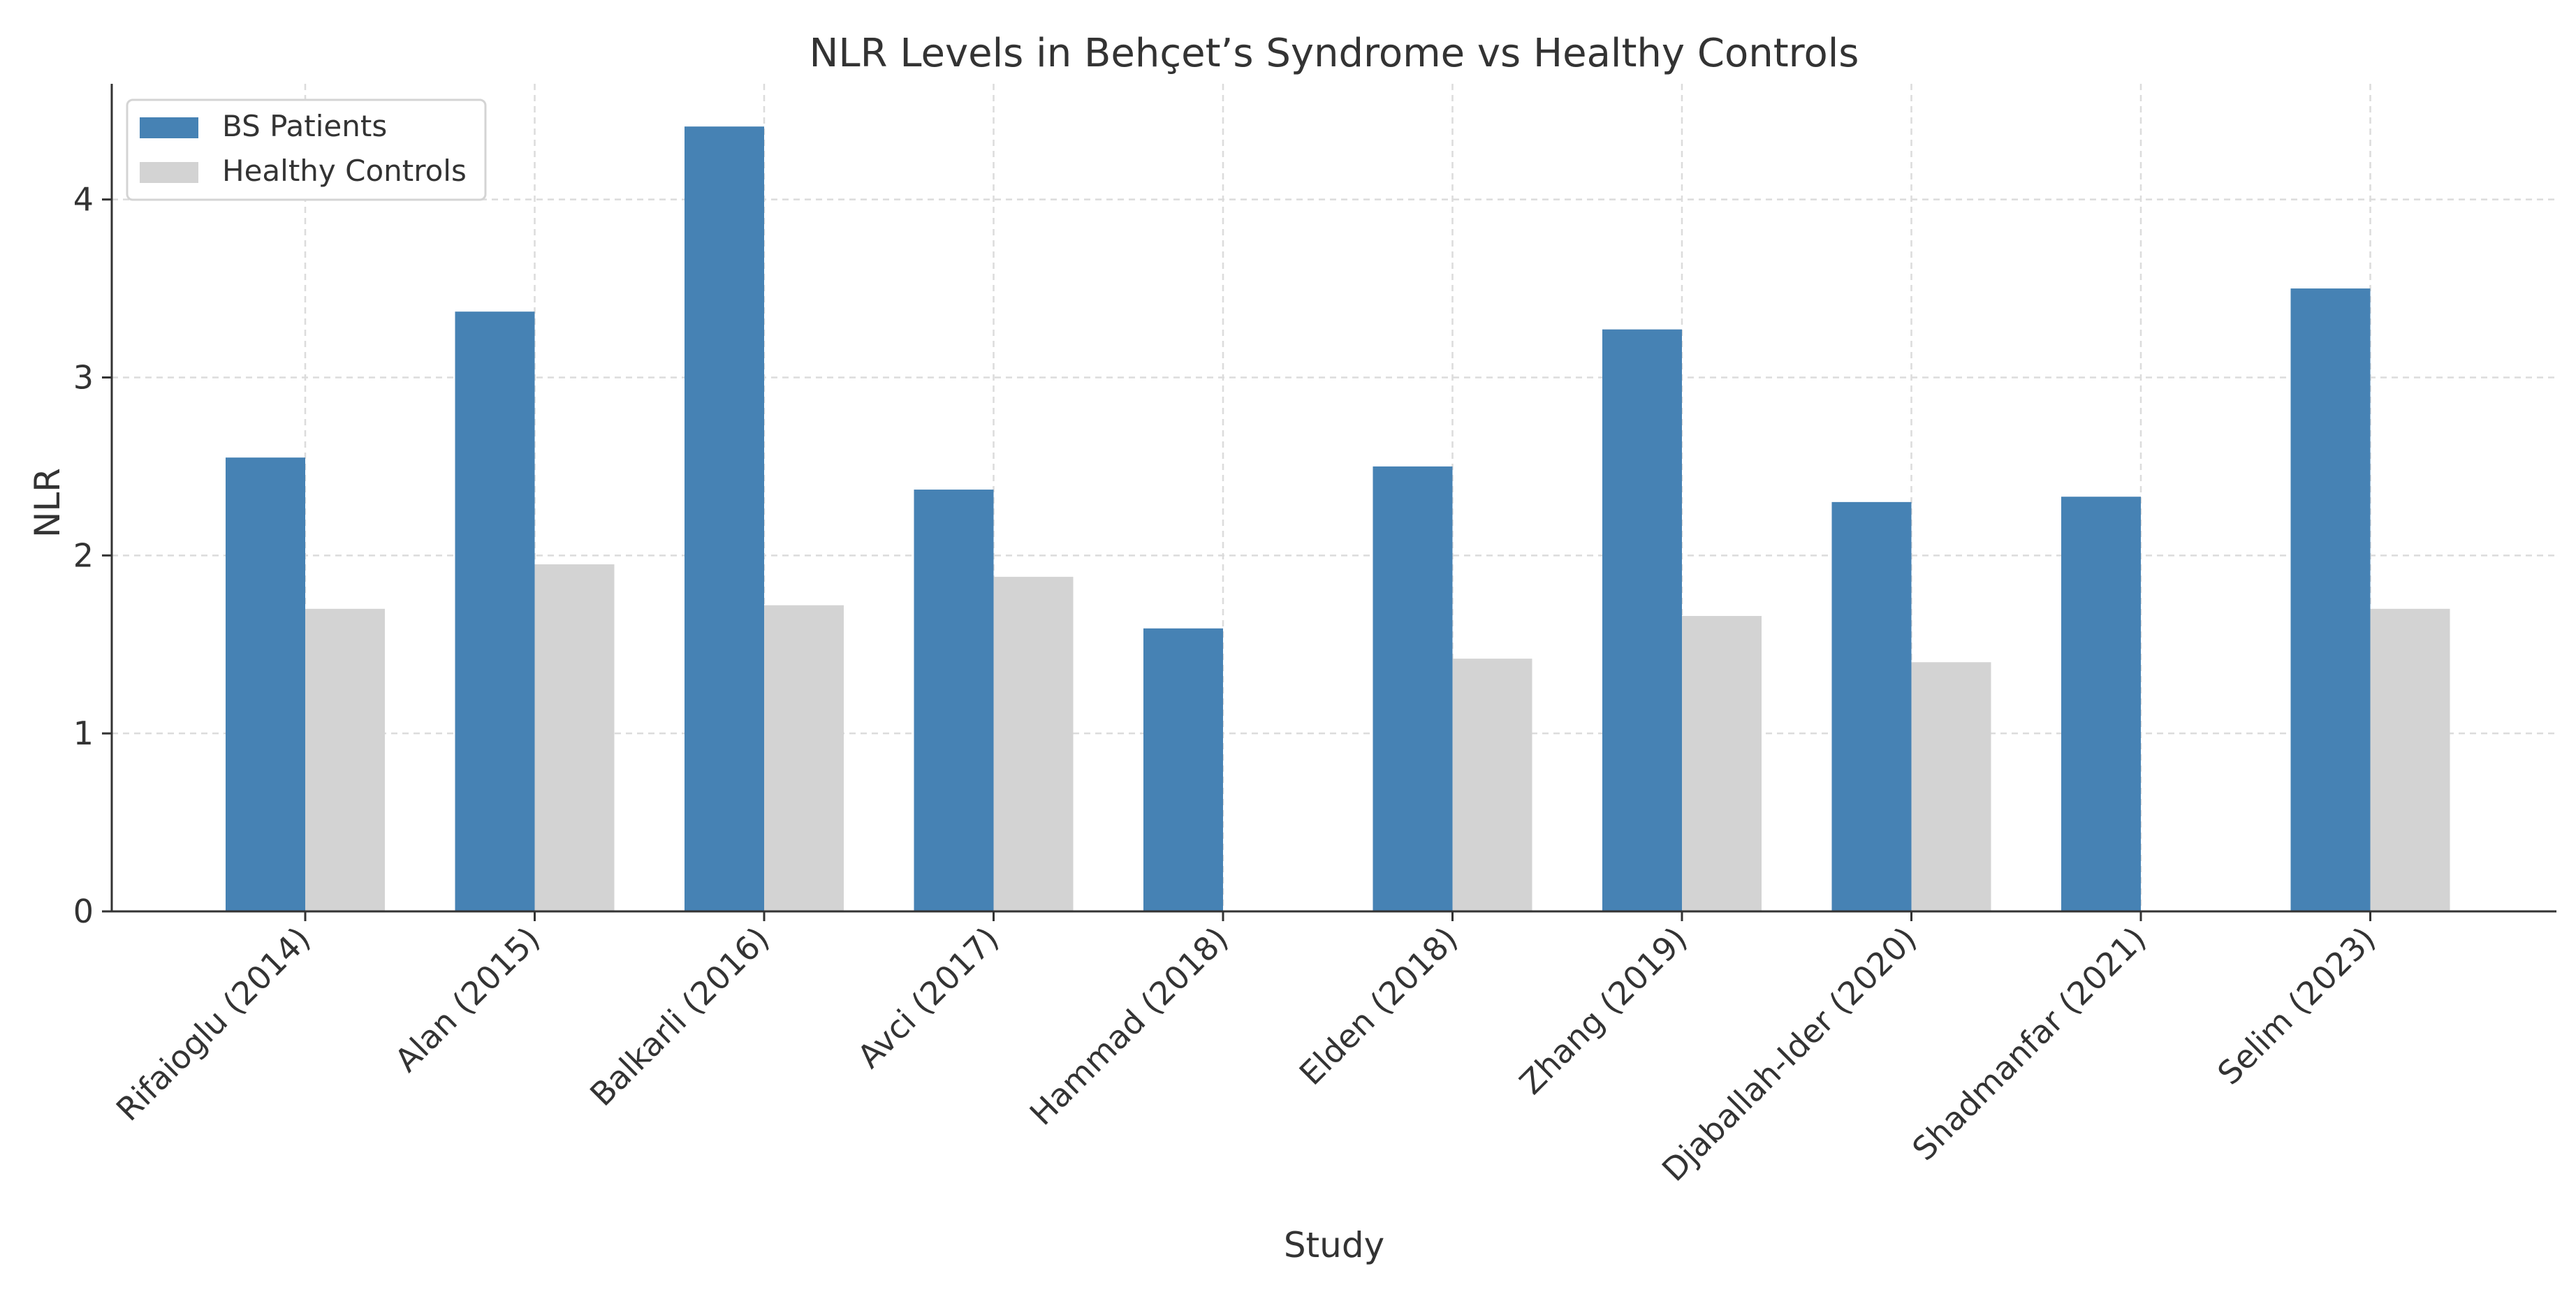 This screenshot has width=2576, height=1292. Describe the element at coordinates (83, 733) in the screenshot. I see `y-tick-label: 1` at that location.